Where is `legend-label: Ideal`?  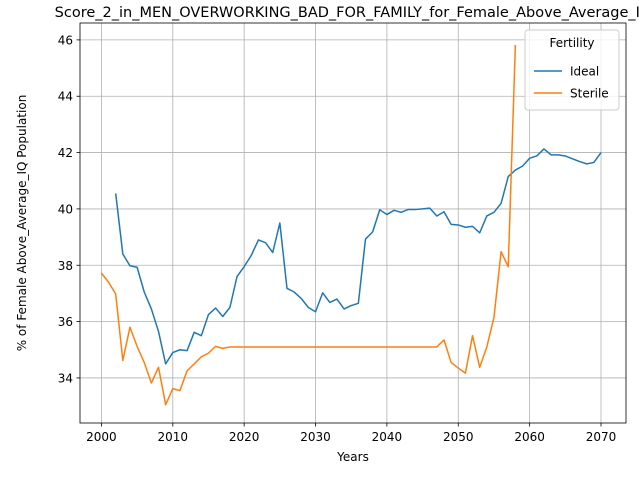 legend-label: Ideal is located at coordinates (584, 72).